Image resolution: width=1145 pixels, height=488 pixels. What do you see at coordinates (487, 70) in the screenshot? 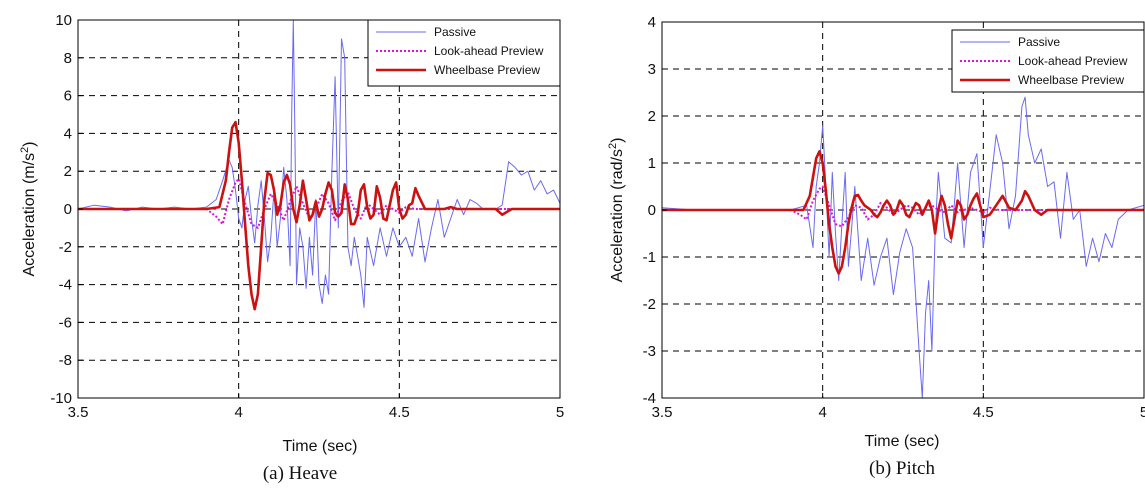
I see `heave-legend-label-wheelbase-preview: Wheelbase Preview` at bounding box center [487, 70].